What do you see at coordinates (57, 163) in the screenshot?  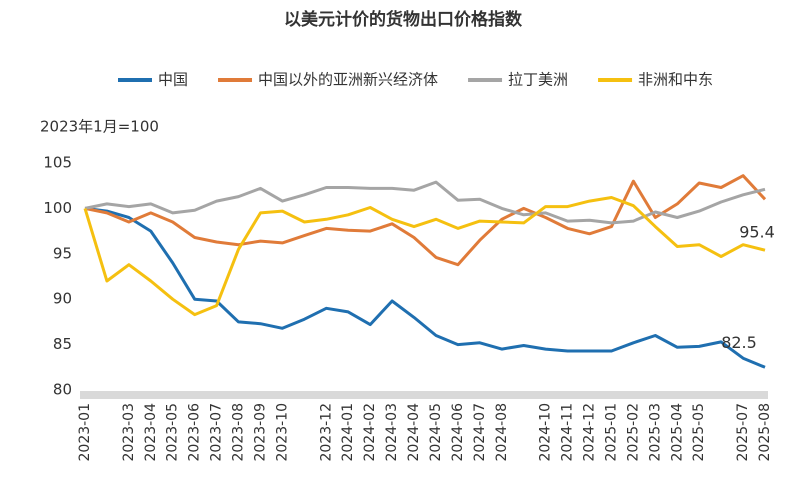 I see `y-tick-label: 105` at bounding box center [57, 163].